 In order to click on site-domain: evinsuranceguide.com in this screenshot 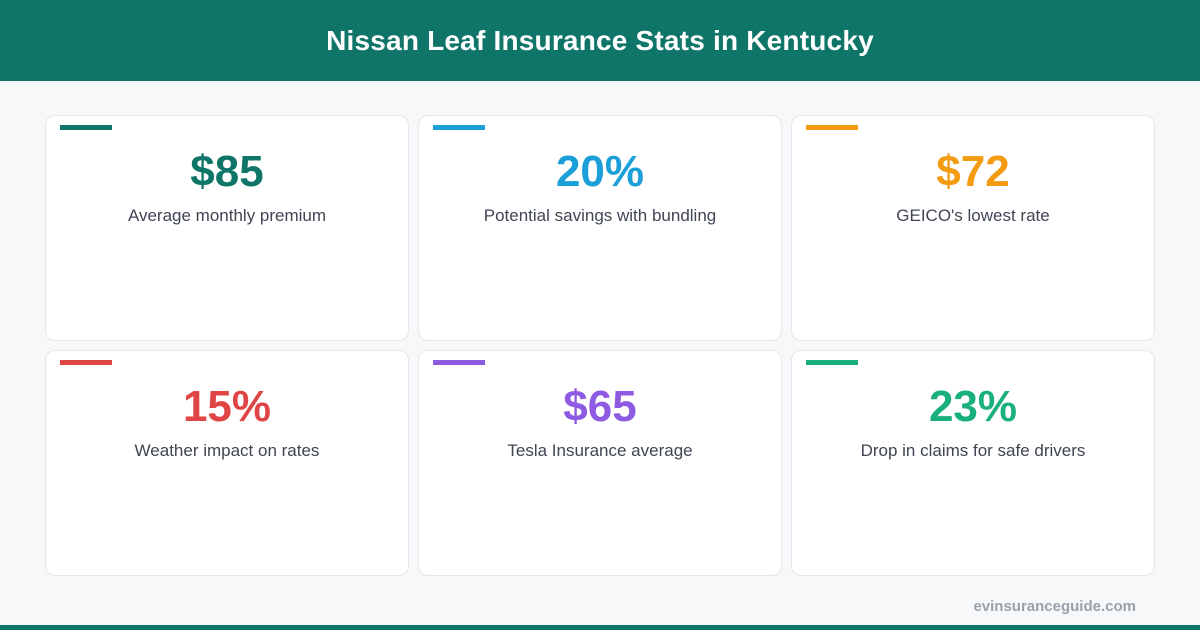, I will do `click(1054, 606)`.